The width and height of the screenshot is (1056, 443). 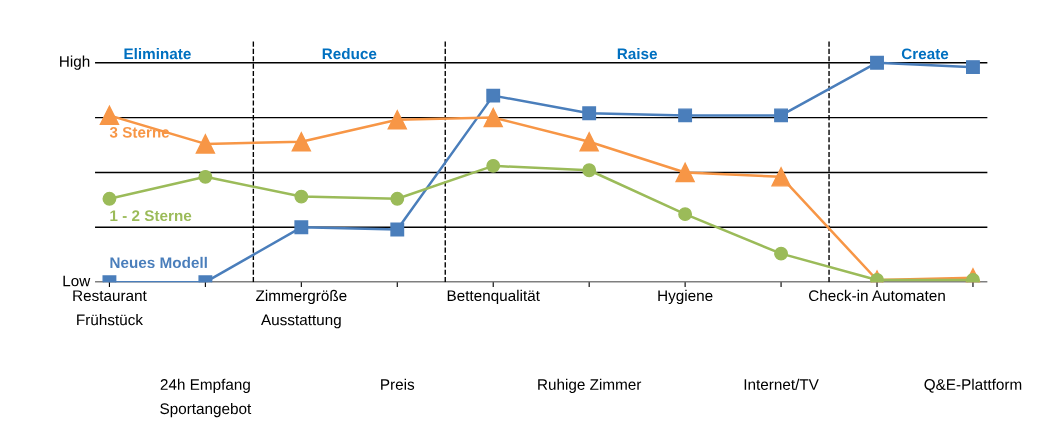 I want to click on x-tick-label: Q&E-Plattform, so click(x=973, y=385).